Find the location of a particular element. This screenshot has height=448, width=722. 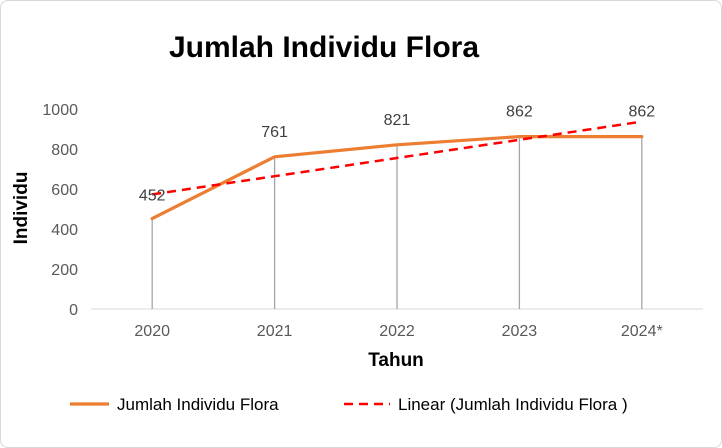

series-line-jumlah-individu-flora is located at coordinates (397, 178).